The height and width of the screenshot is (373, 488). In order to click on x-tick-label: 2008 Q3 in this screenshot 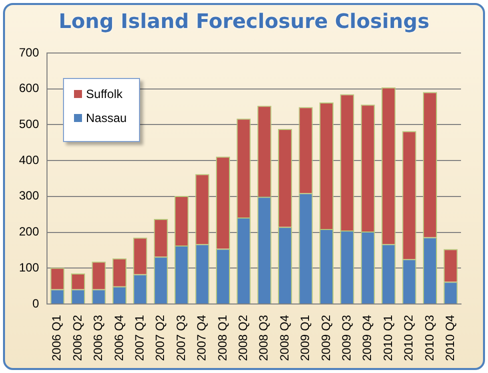, I will do `click(263, 338)`.